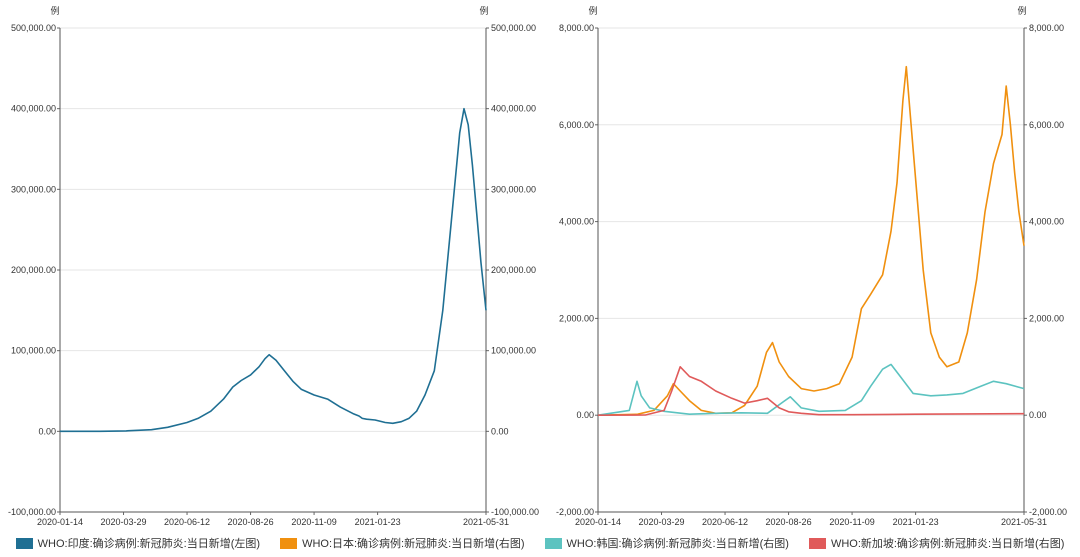 Image resolution: width=1080 pixels, height=557 pixels. Describe the element at coordinates (513, 28) in the screenshot. I see `y-tick-label-right: 500,000.00` at that location.